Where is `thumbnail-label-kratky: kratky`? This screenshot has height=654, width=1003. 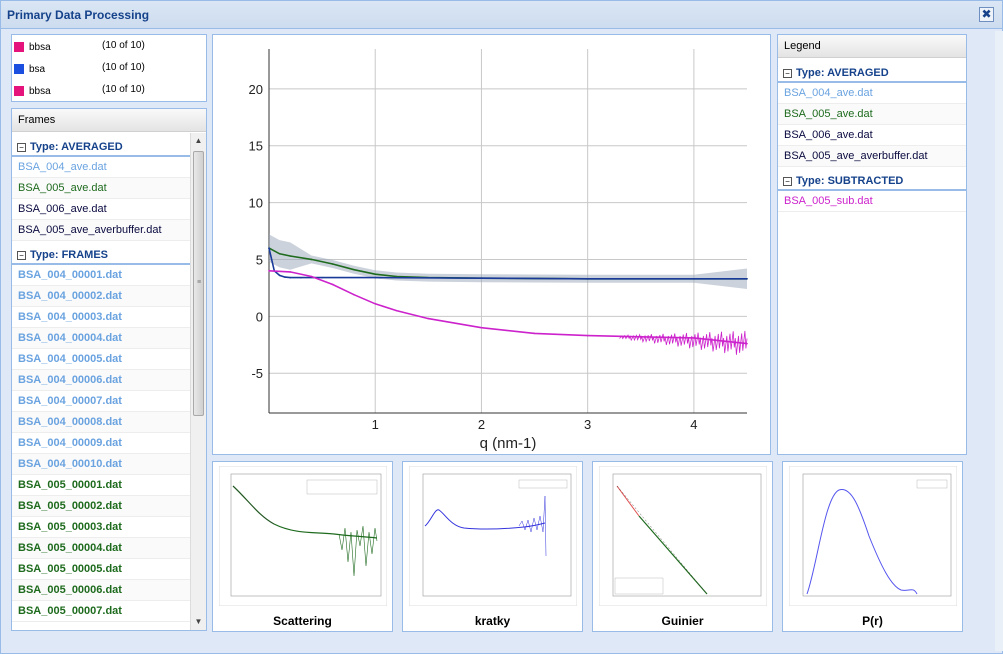 thumbnail-label-kratky: kratky is located at coordinates (492, 621).